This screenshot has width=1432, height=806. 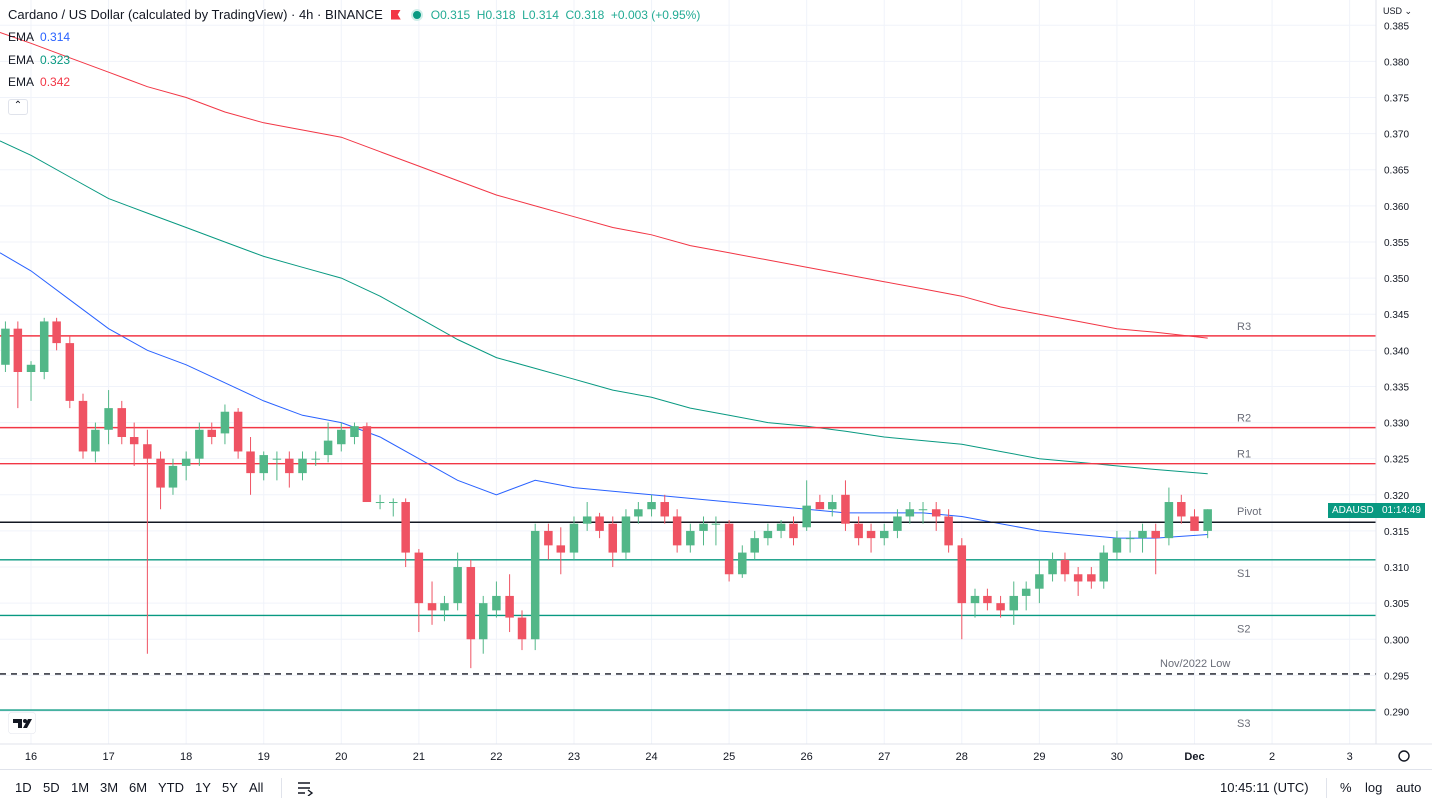 What do you see at coordinates (1396, 424) in the screenshot?
I see `y-tick-label: 0.330` at bounding box center [1396, 424].